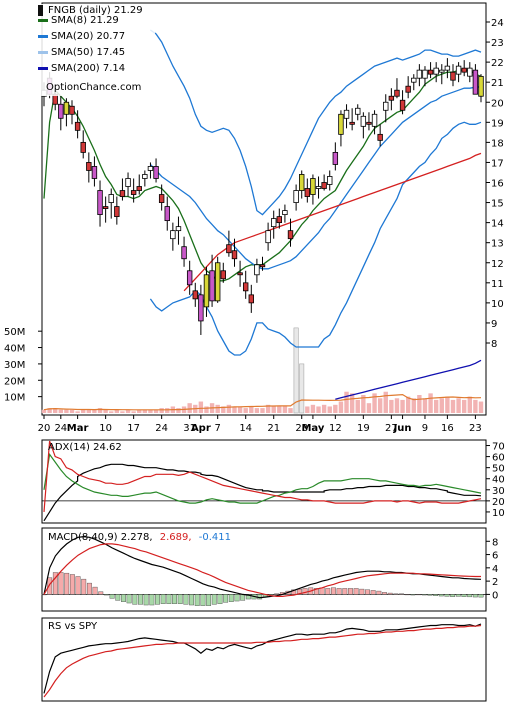 Image resolution: width=526 pixels, height=706 pixels. I want to click on price-tick-label: 17, so click(497, 163).